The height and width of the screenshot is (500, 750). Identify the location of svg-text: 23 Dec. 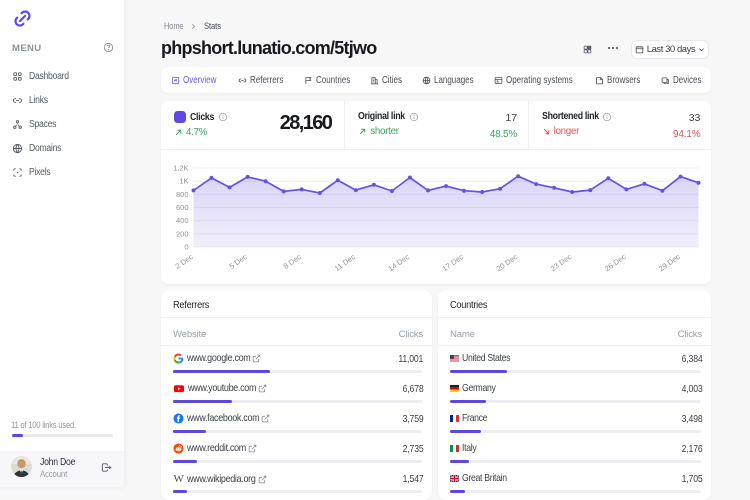
(561, 262).